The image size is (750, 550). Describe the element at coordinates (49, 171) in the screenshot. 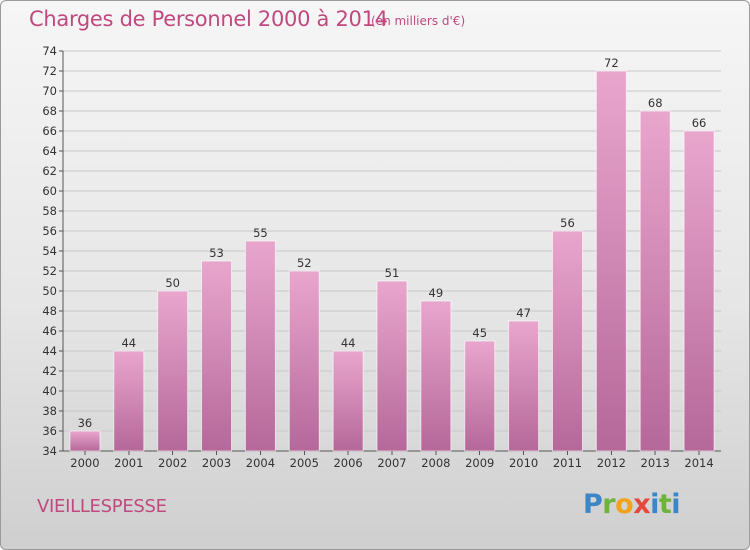

I see `y-tick-label: 62` at that location.